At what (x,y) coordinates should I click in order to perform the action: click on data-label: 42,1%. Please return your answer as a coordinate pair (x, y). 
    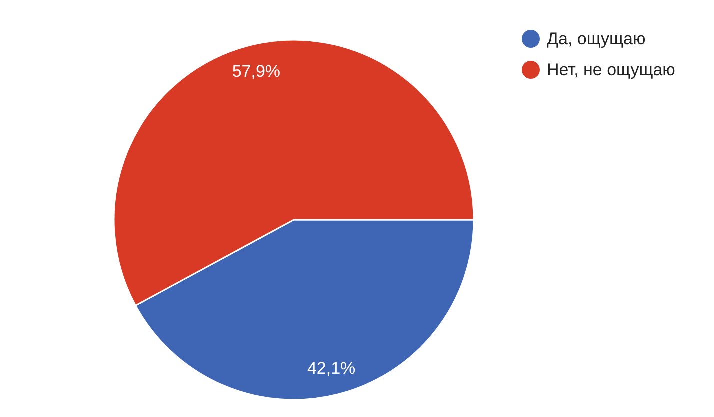
    Looking at the image, I should click on (331, 368).